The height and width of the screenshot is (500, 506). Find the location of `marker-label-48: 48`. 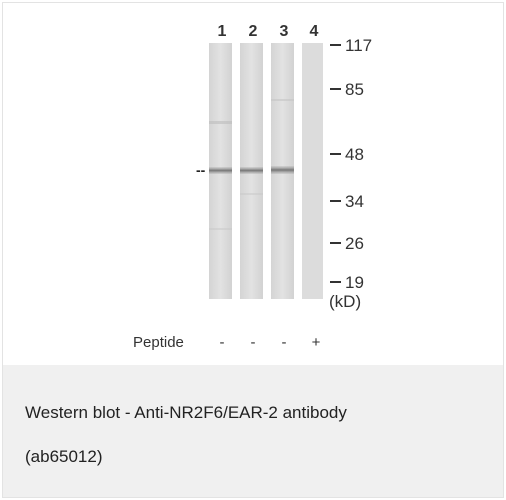

marker-label-48: 48 is located at coordinates (354, 154).